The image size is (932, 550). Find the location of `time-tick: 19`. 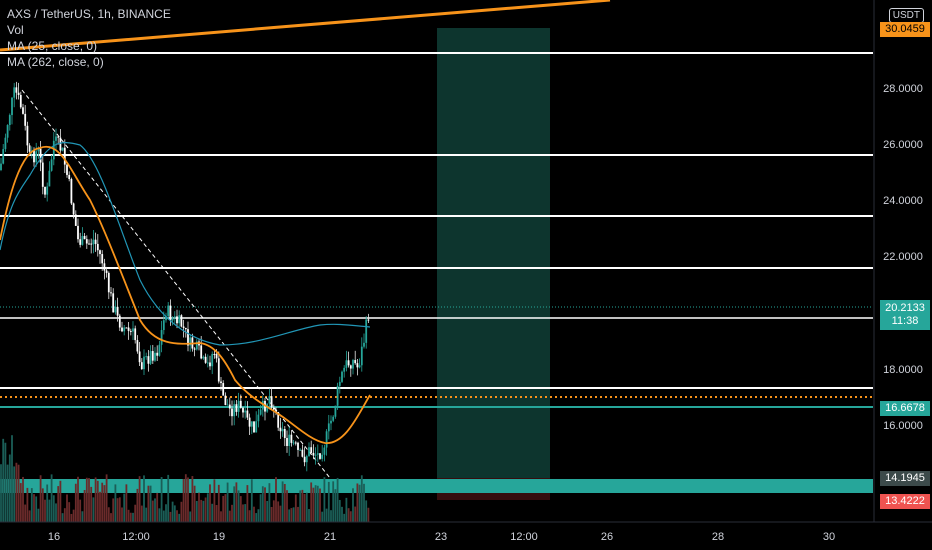

time-tick: 19 is located at coordinates (219, 537).